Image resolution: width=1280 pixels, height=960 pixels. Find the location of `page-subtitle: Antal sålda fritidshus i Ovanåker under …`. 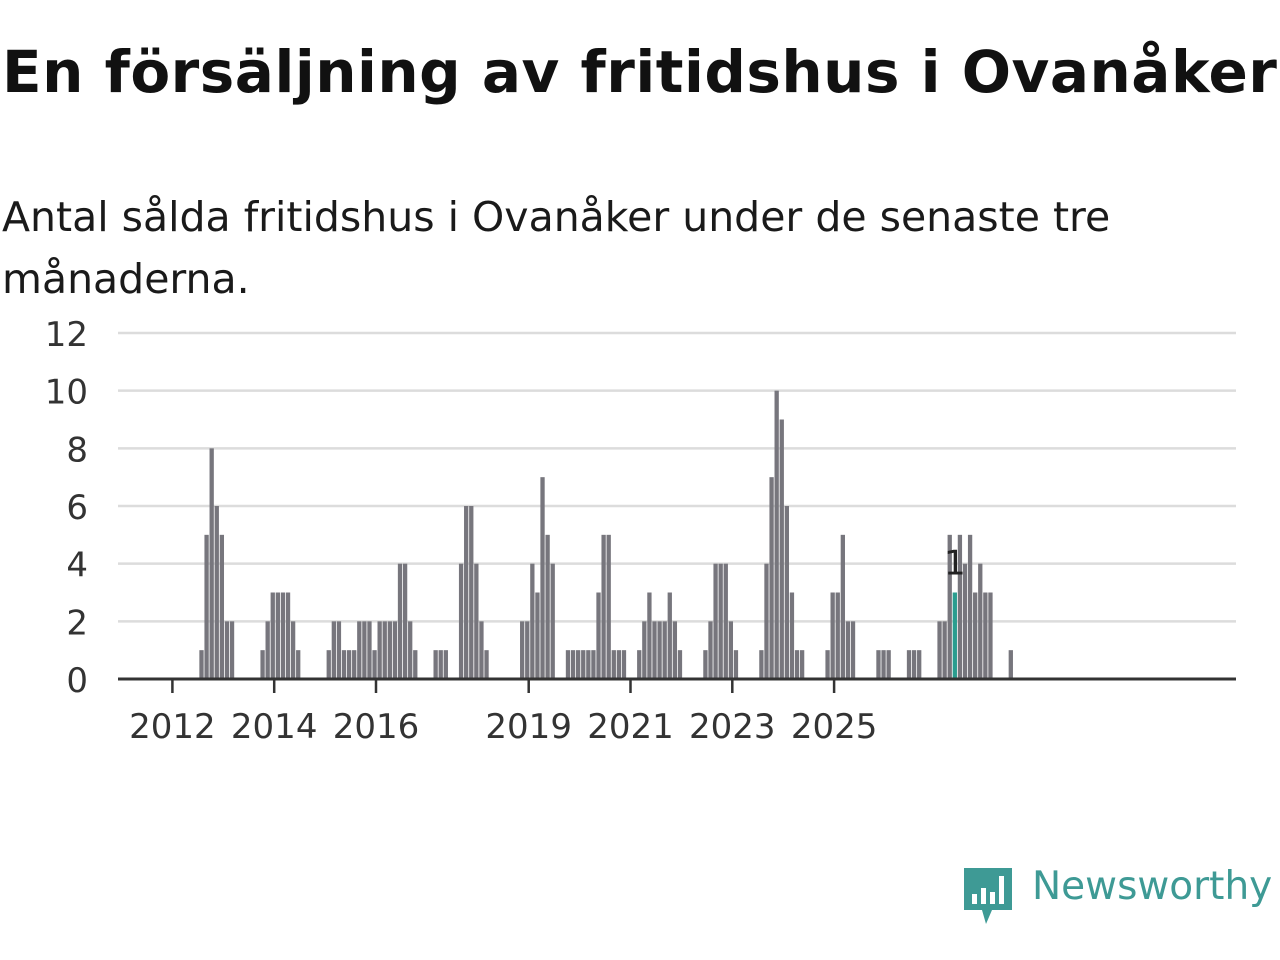

page-subtitle: Antal sålda fritidshus i Ovanåker under … is located at coordinates (556, 248).